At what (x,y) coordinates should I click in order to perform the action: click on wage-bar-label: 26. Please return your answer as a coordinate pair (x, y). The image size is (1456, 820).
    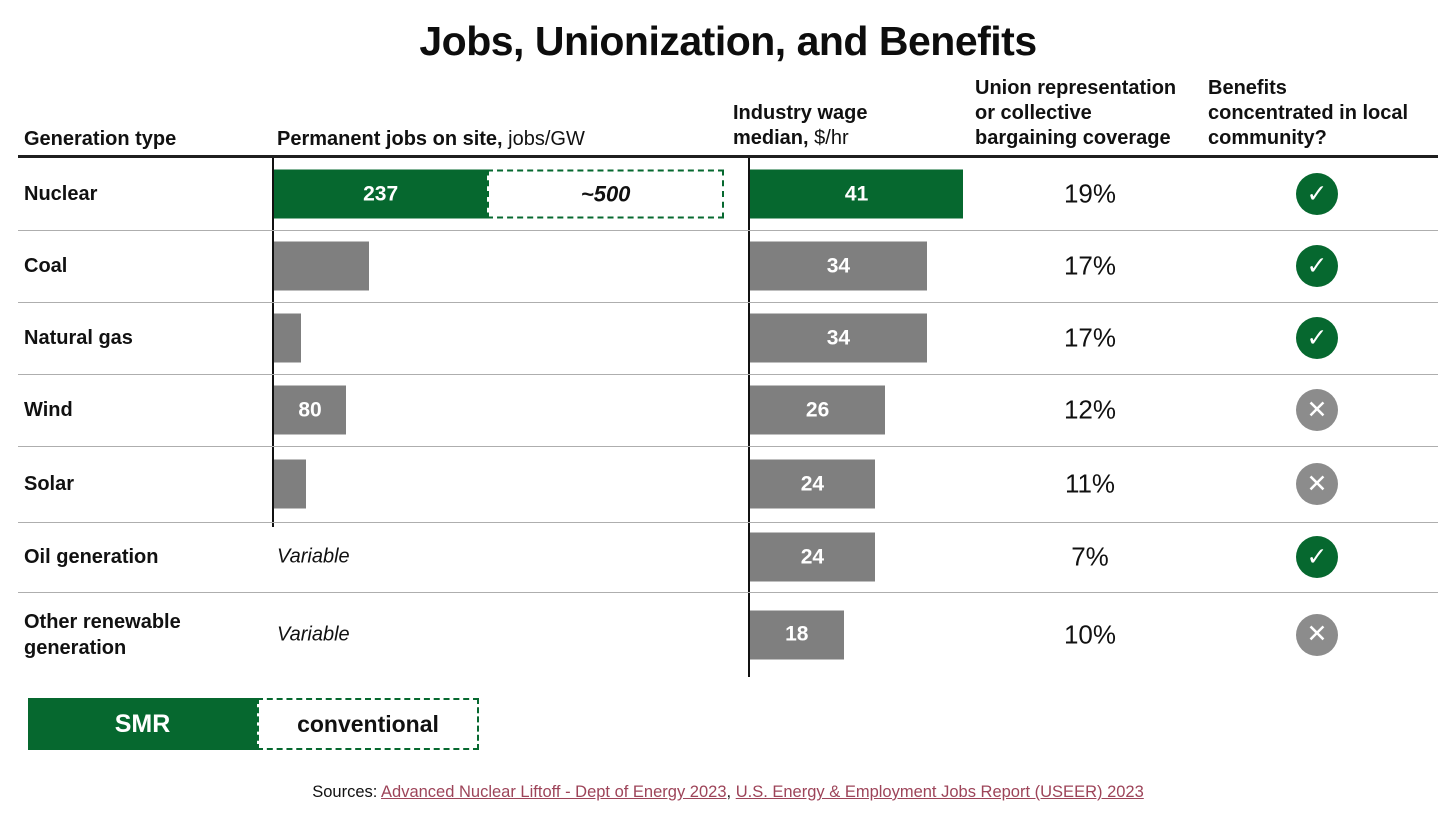
    Looking at the image, I should click on (817, 409).